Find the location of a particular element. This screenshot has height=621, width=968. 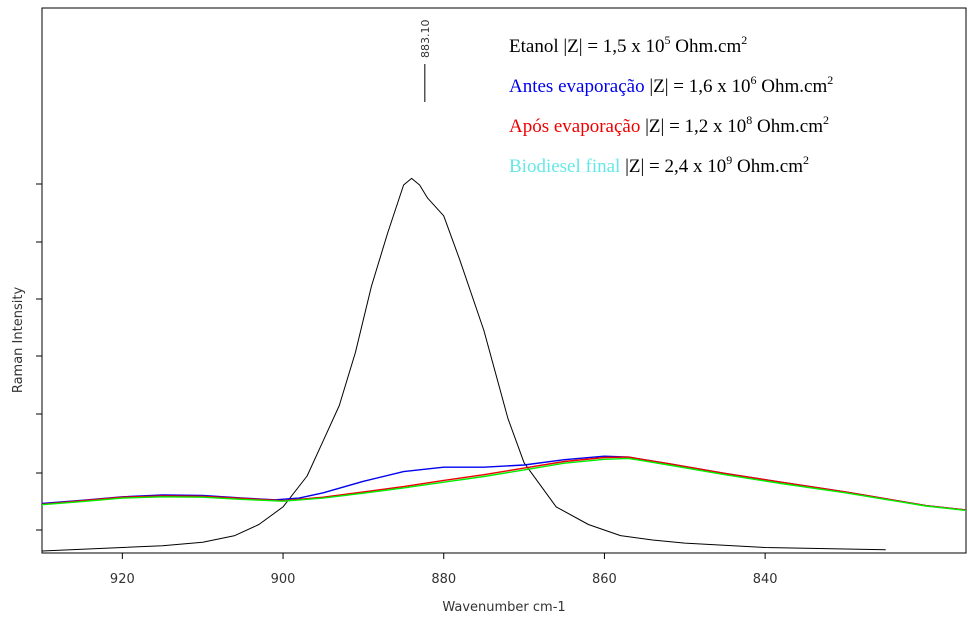

legend-entry-0: Etanol |Z| = 1,5 x 105 Ohm.cm2 is located at coordinates (628, 45).